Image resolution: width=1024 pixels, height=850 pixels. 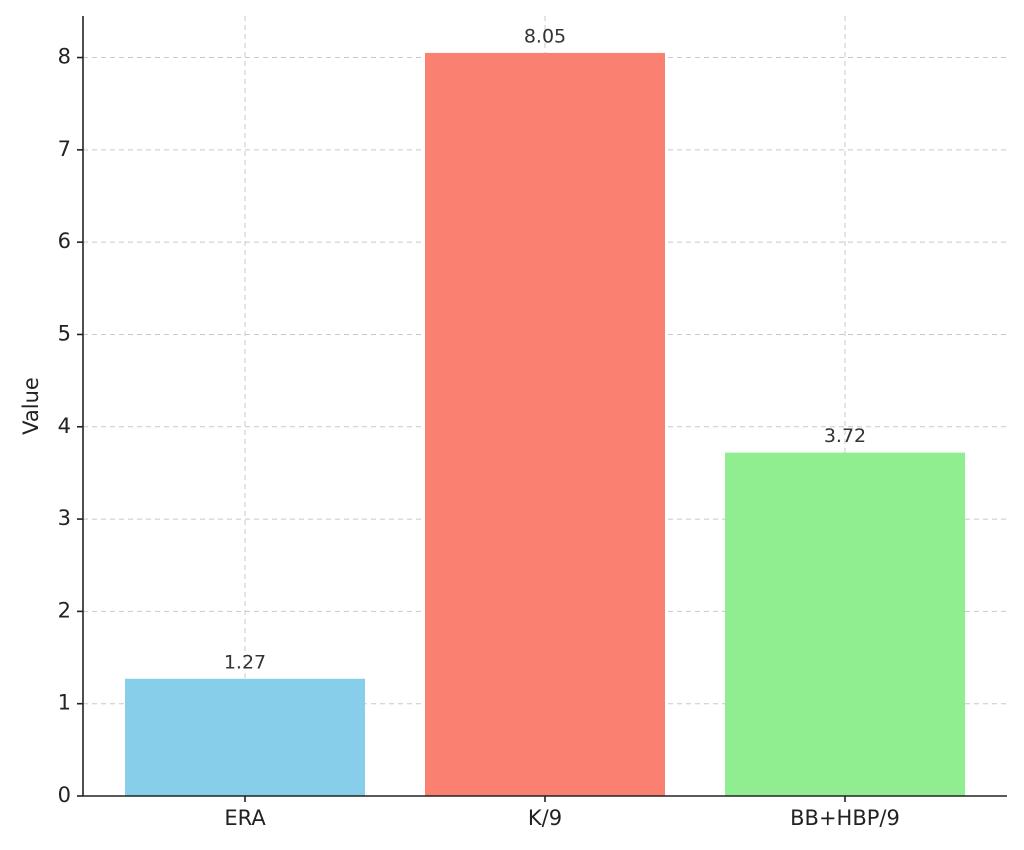 I want to click on x-tick-label: K/9, so click(x=545, y=818).